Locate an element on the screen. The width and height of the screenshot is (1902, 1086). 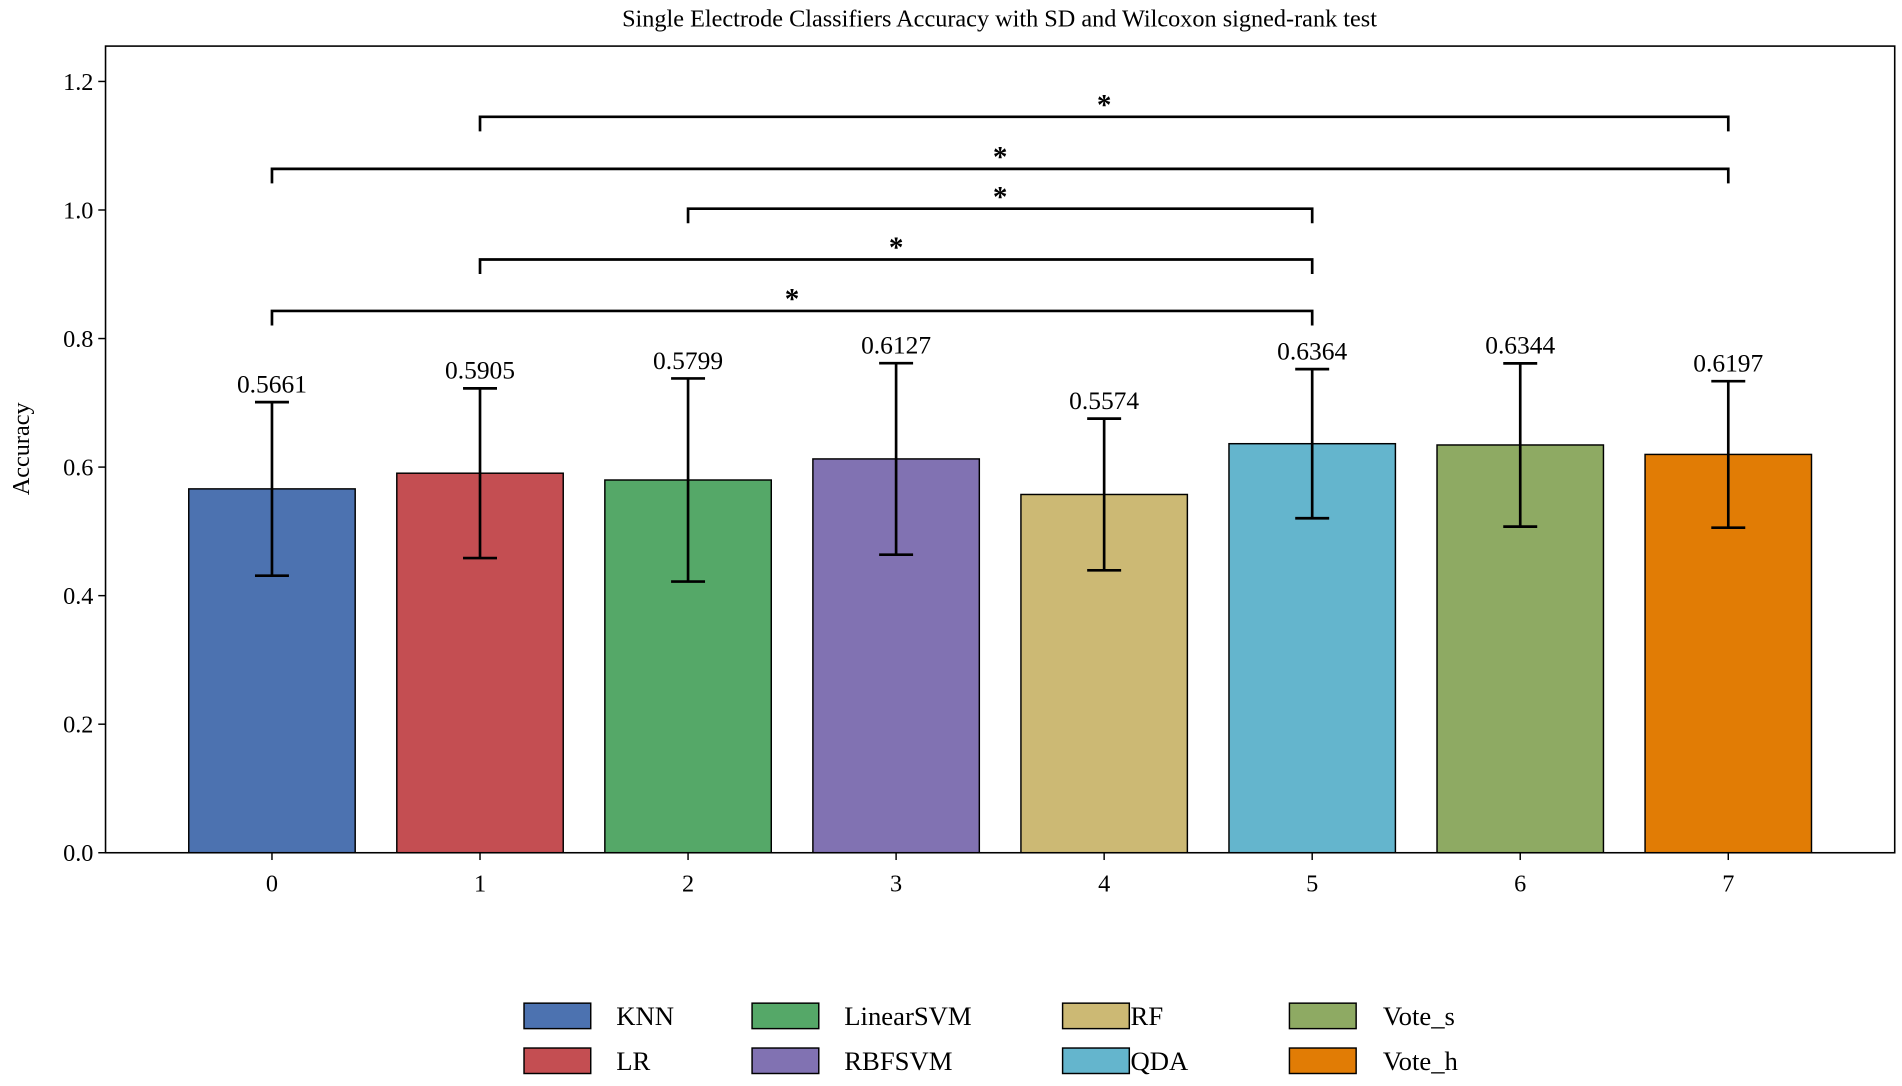
y-tick-label: 1.2 is located at coordinates (78, 82).